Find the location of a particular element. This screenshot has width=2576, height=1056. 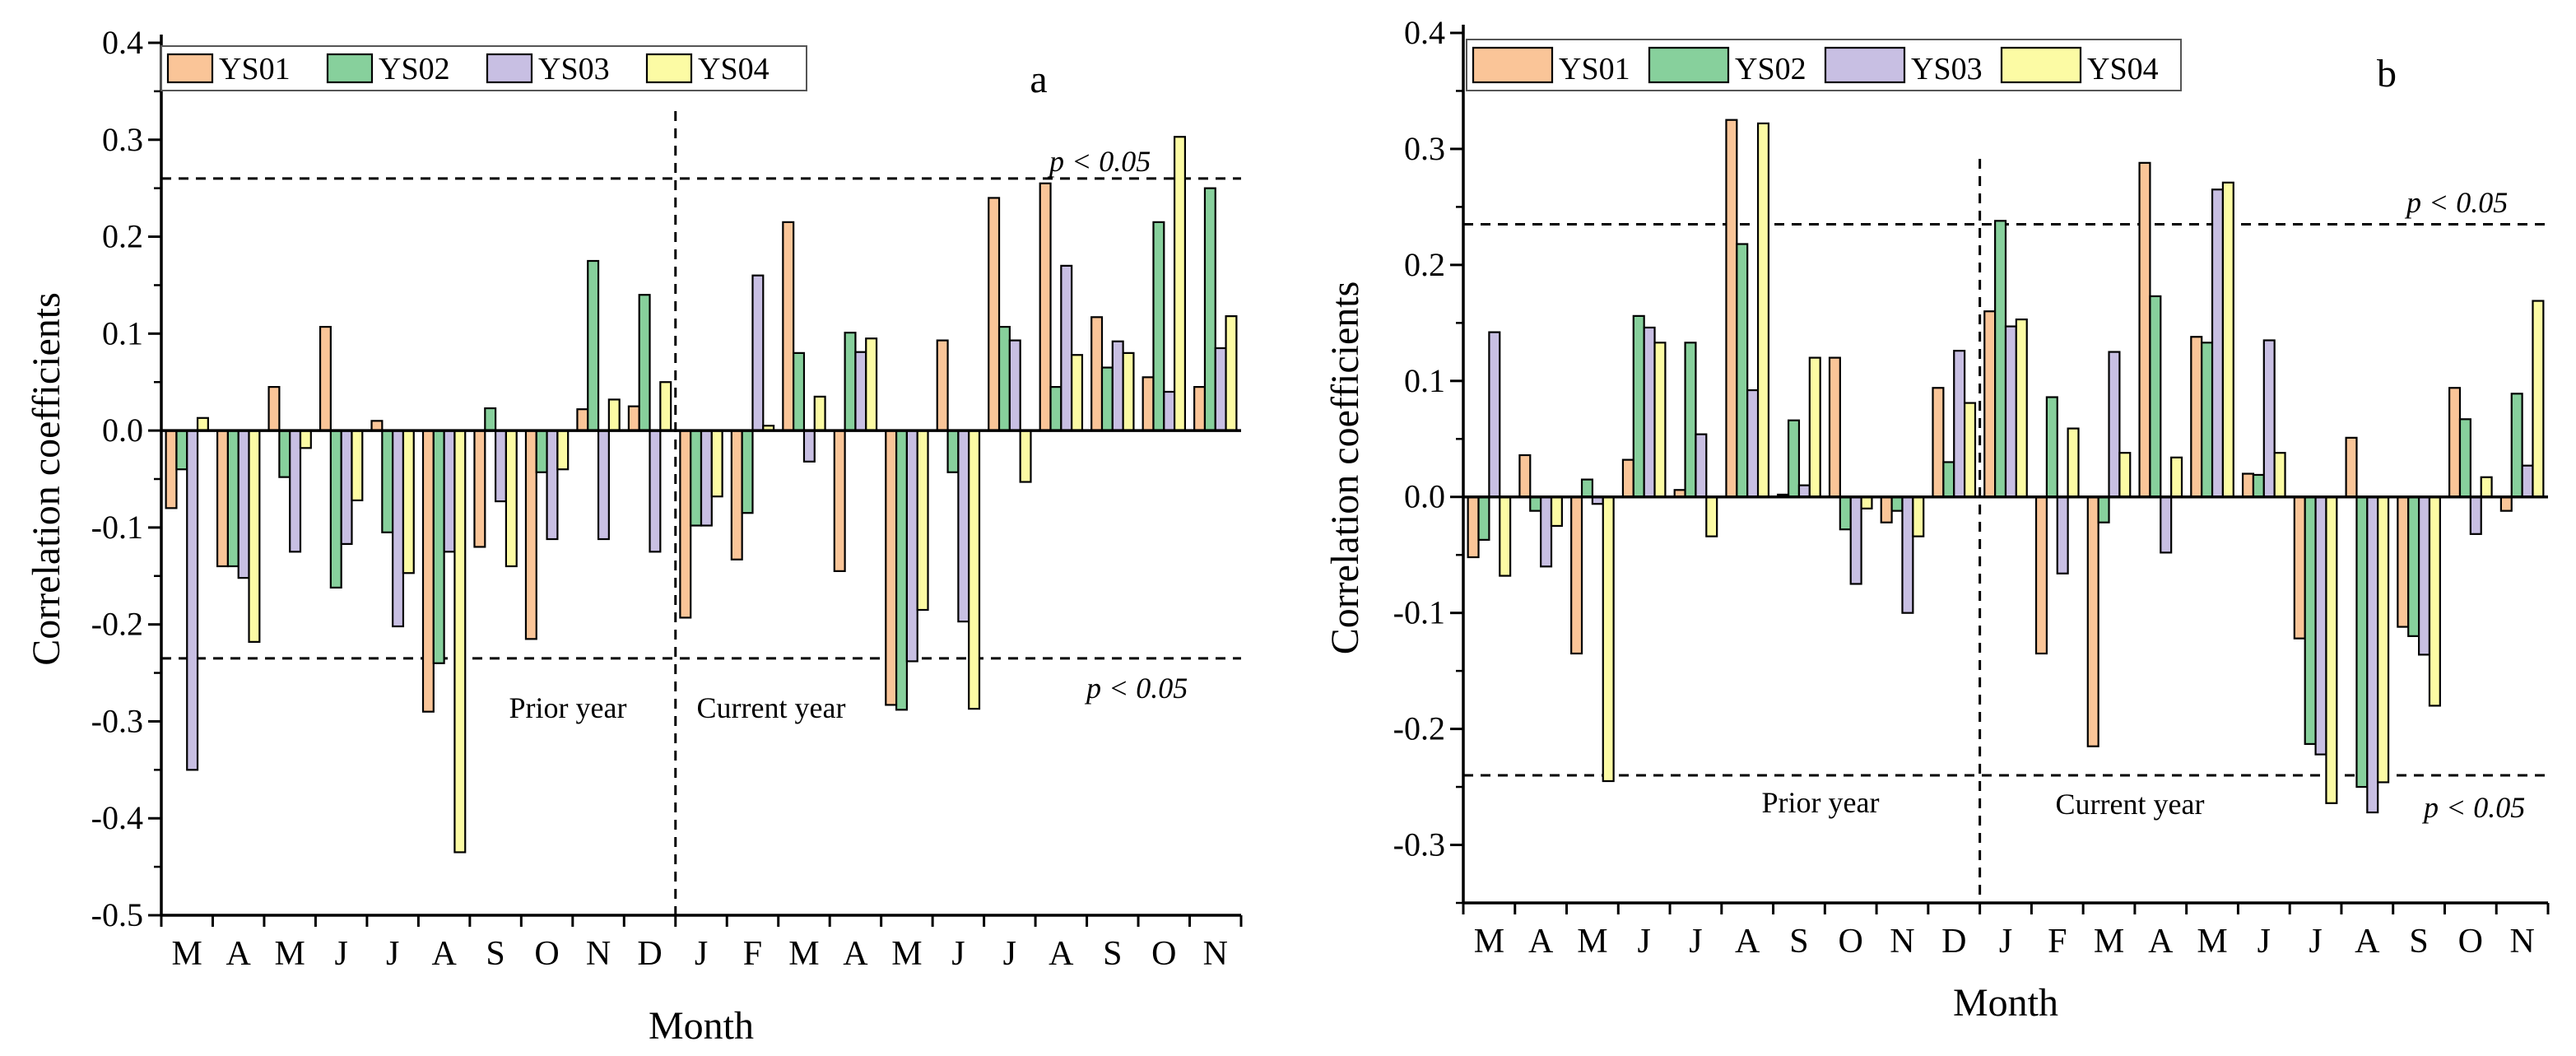

legend-swatch-ys04 is located at coordinates (669, 68).